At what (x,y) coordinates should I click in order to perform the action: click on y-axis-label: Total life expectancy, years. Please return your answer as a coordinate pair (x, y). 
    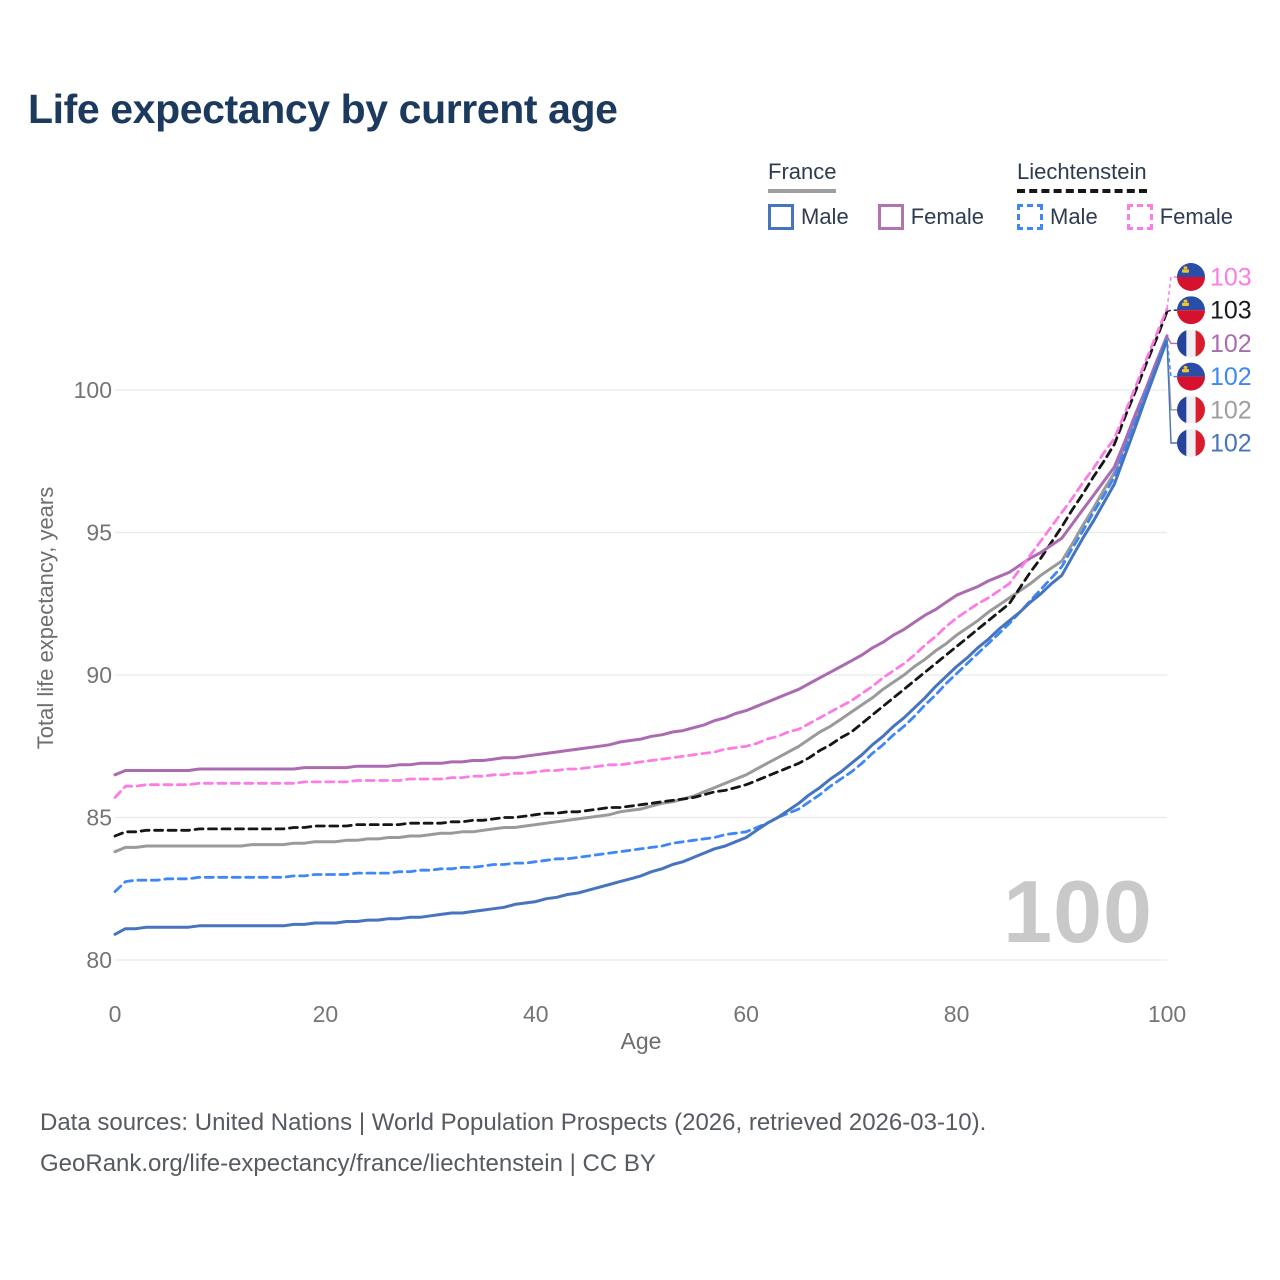
    Looking at the image, I should click on (45, 618).